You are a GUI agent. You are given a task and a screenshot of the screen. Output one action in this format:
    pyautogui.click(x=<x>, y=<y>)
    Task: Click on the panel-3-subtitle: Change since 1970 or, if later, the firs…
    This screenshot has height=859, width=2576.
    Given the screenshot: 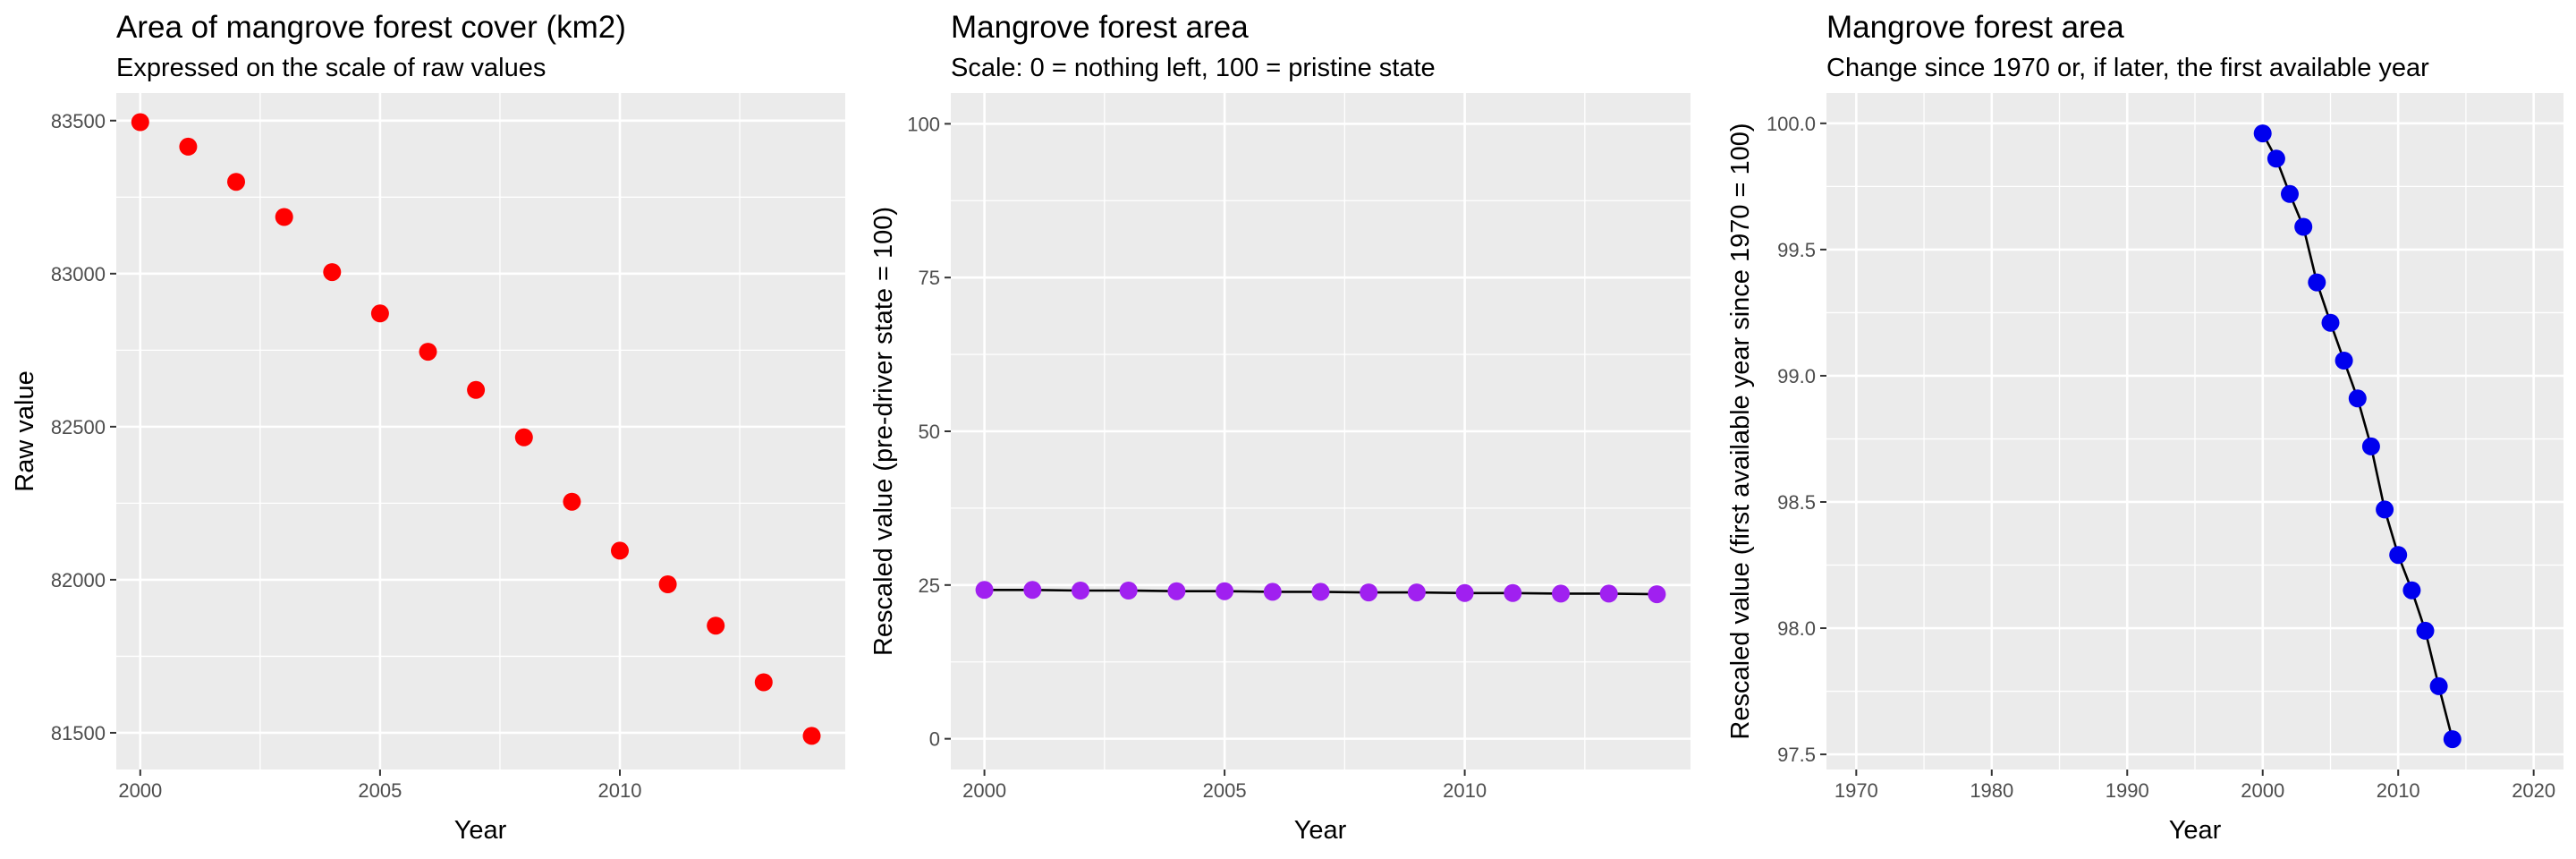 What is the action you would take?
    pyautogui.click(x=2127, y=68)
    